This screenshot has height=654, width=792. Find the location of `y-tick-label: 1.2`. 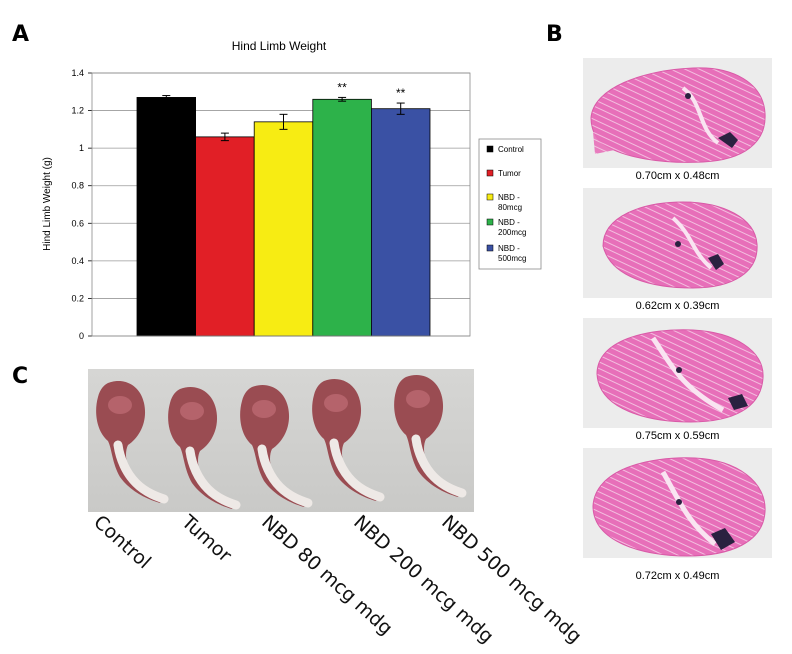

y-tick-label: 1.2 is located at coordinates (77, 111).